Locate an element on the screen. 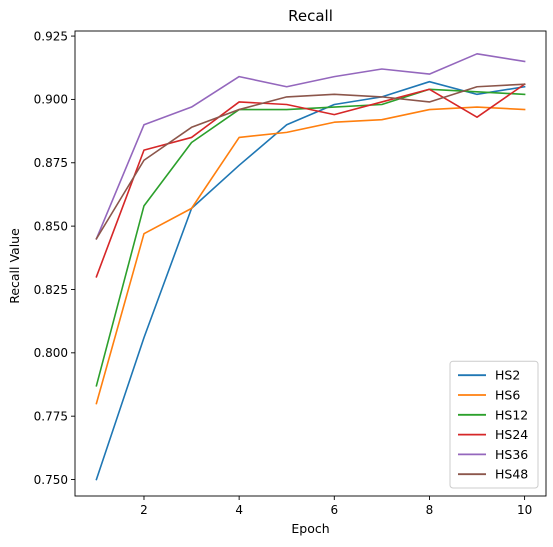 The image size is (553, 547). legend: HS2 HS6 HS12 HS24 HS36 HS48 is located at coordinates (494, 424).